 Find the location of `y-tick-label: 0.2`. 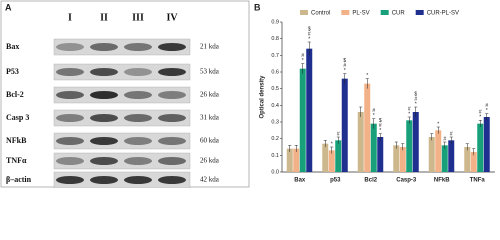

y-tick-label: 0.2 is located at coordinates (275, 139).